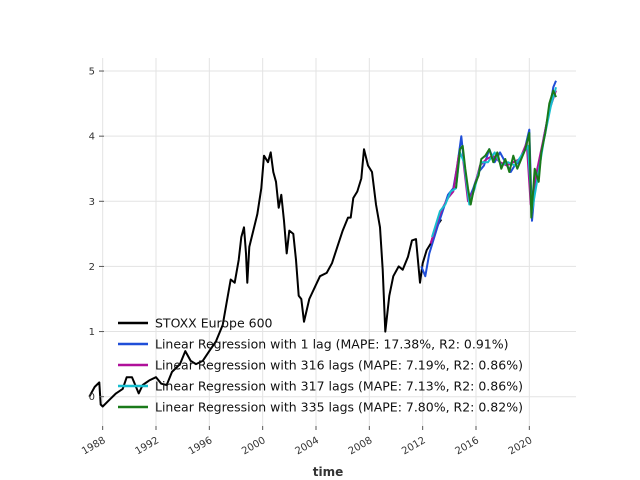  What do you see at coordinates (92, 397) in the screenshot?
I see `y-tick-label: 0` at bounding box center [92, 397].